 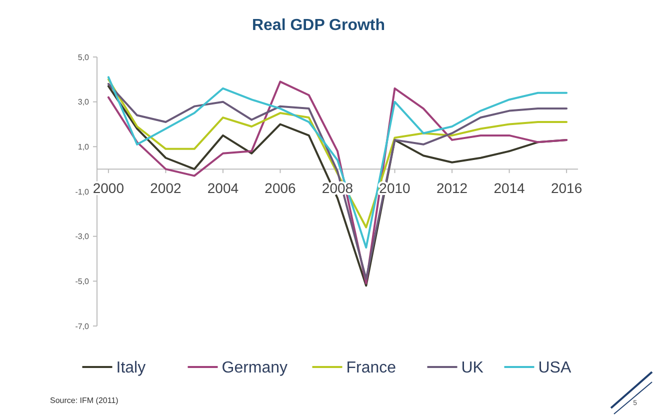 I want to click on x-tick-label: 2006, so click(x=280, y=188).